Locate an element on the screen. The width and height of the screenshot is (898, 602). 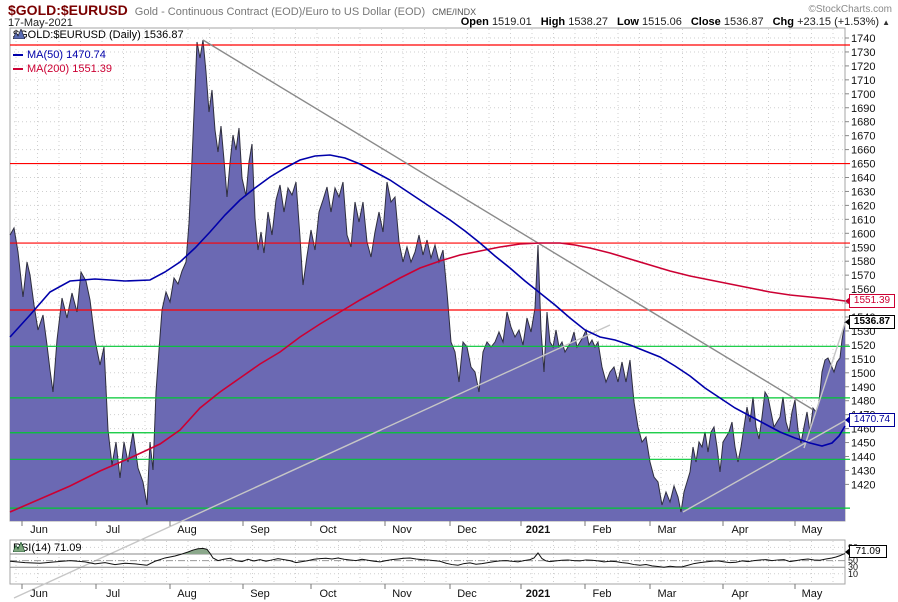
rsi-value-flag: 71.09 is located at coordinates (866, 551).